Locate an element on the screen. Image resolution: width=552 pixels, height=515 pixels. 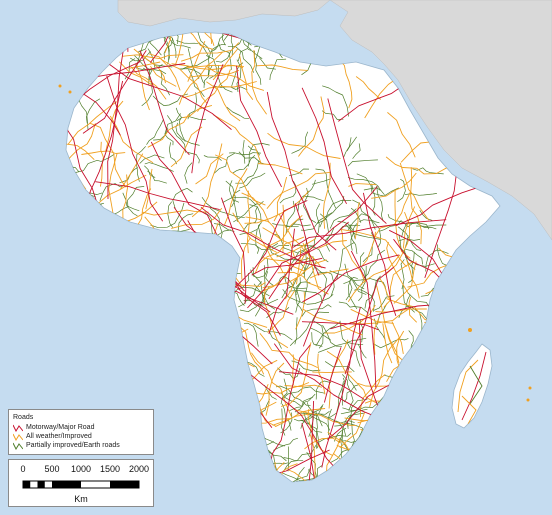
improved-road-swatch-icon is located at coordinates (18, 437).